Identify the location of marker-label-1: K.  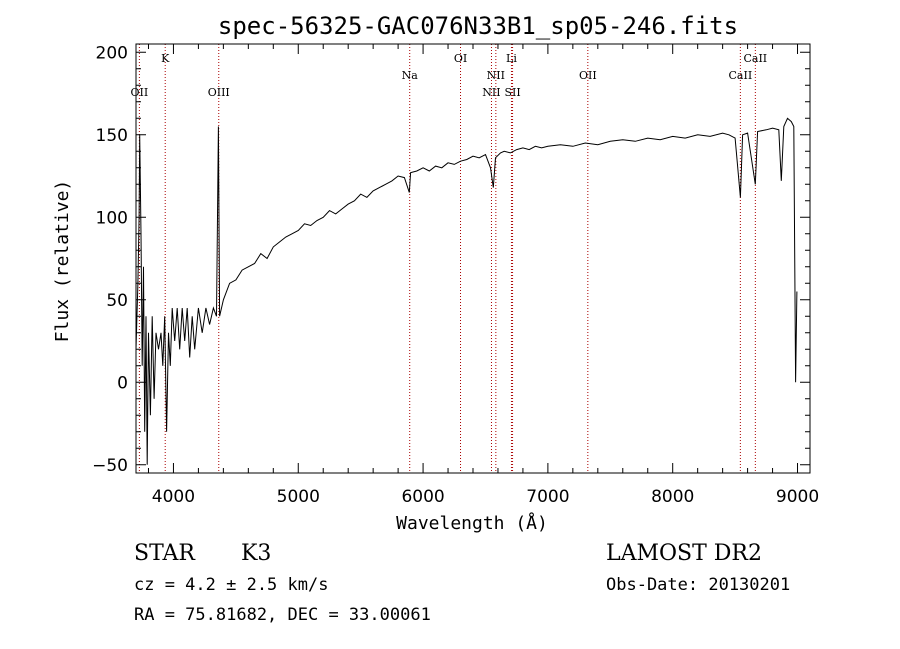
(165, 58).